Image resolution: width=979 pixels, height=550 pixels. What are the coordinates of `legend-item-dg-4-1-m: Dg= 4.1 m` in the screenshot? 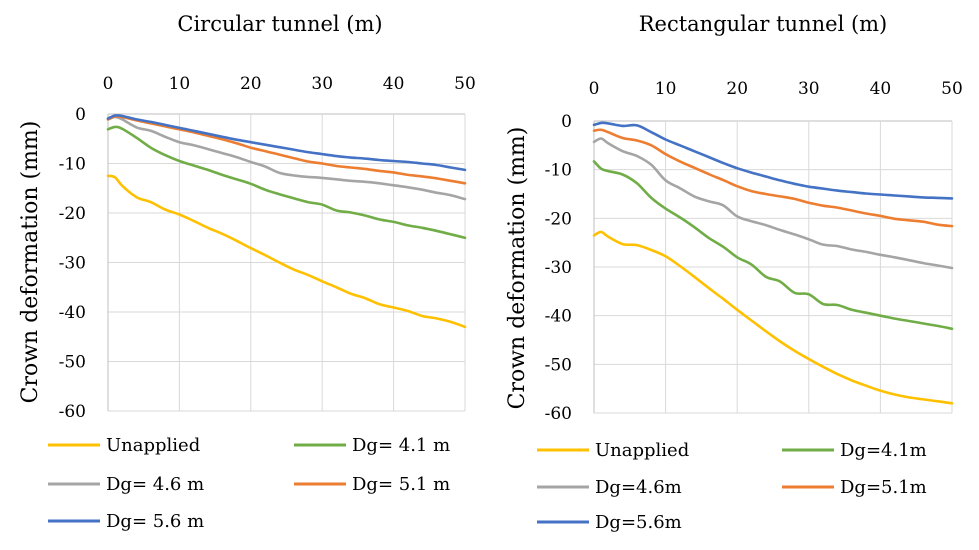 It's located at (372, 445).